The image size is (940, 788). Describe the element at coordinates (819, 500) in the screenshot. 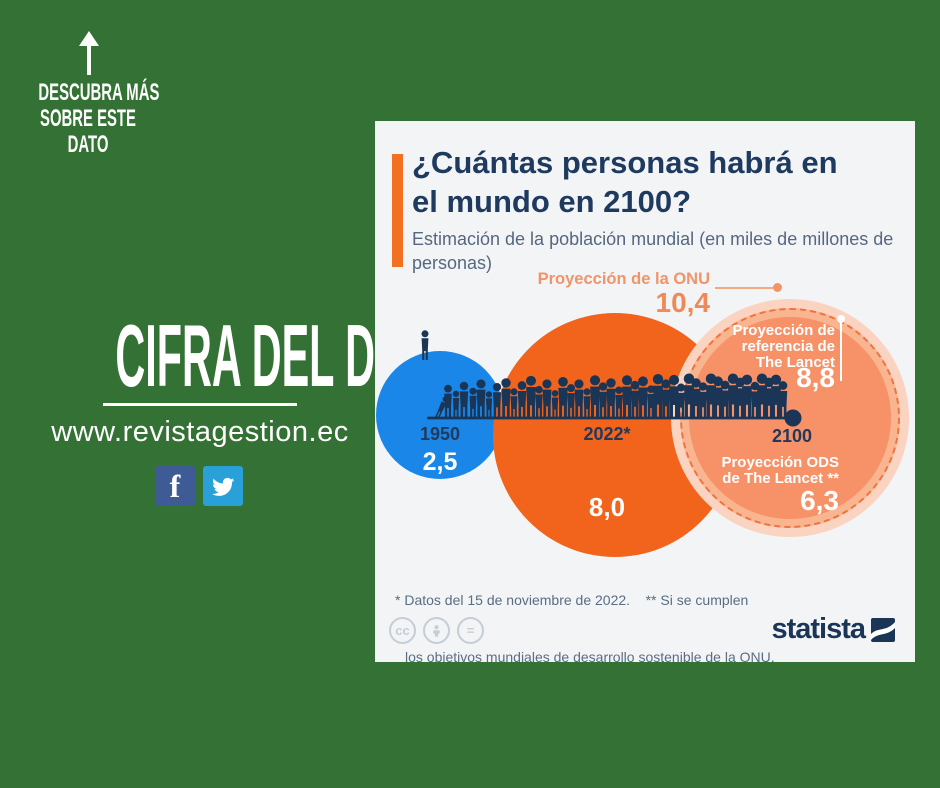

I see `lancet-sdg-value: 6,3` at that location.